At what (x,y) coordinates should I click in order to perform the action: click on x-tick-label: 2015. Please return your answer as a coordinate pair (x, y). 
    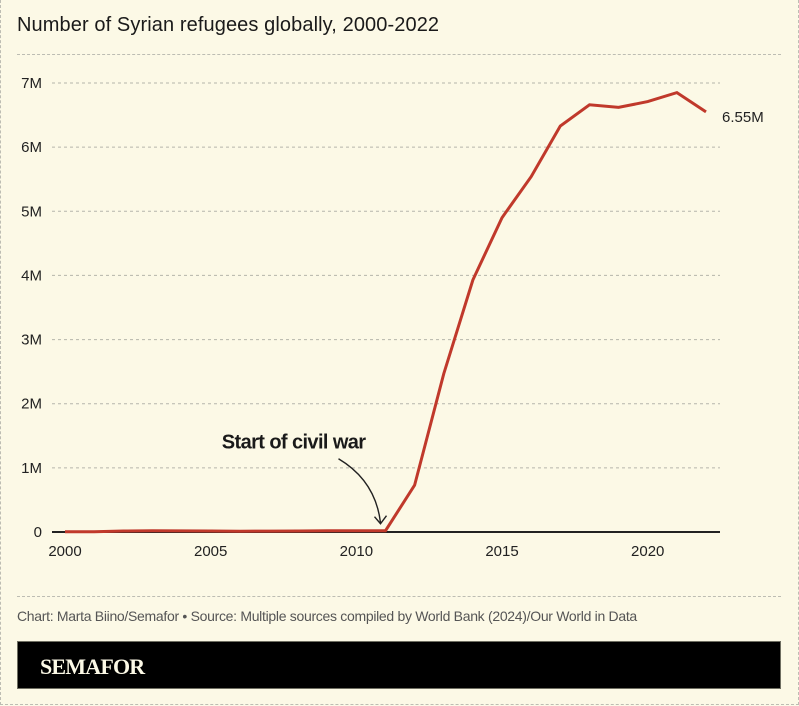
    Looking at the image, I should click on (501, 551).